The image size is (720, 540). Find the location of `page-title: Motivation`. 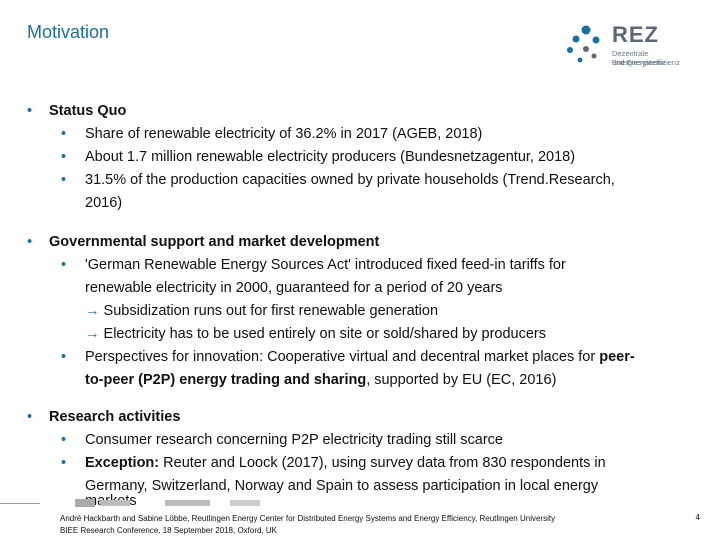

page-title: Motivation is located at coordinates (68, 32).